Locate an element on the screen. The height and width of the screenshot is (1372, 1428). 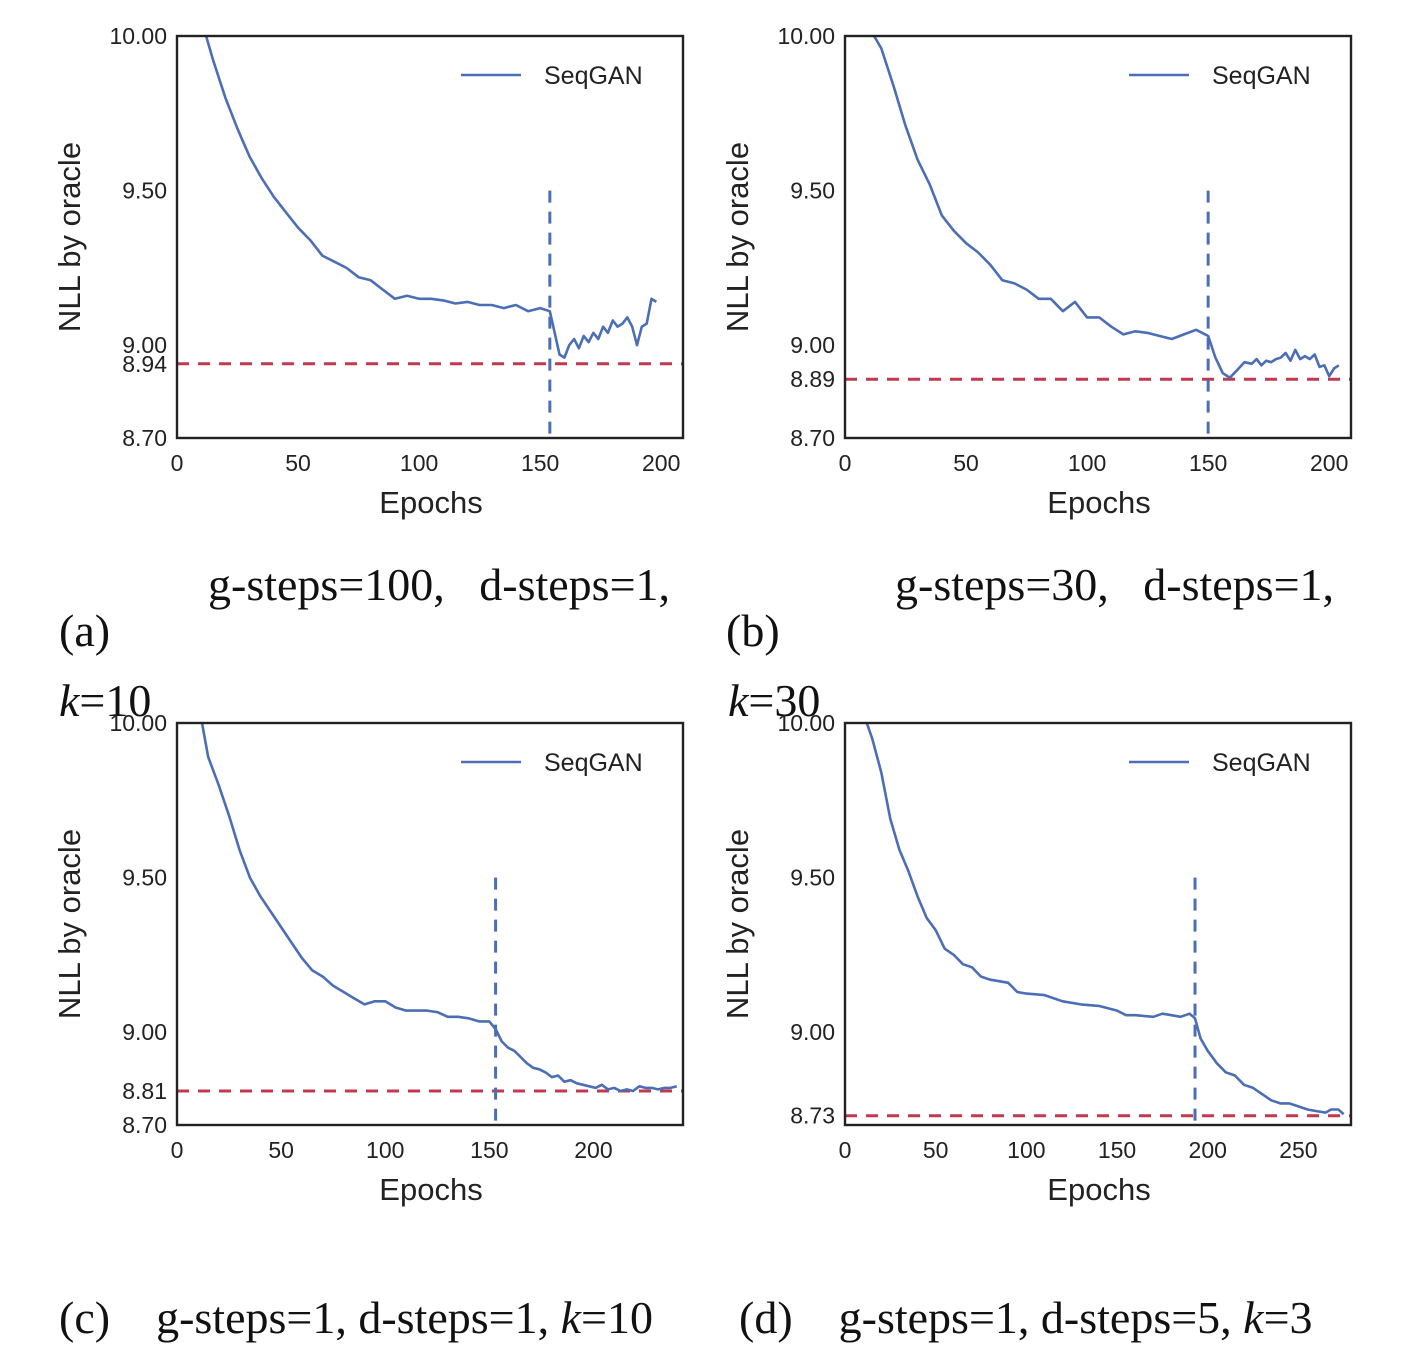
y-tick-label: 8.81 is located at coordinates (144, 1091).